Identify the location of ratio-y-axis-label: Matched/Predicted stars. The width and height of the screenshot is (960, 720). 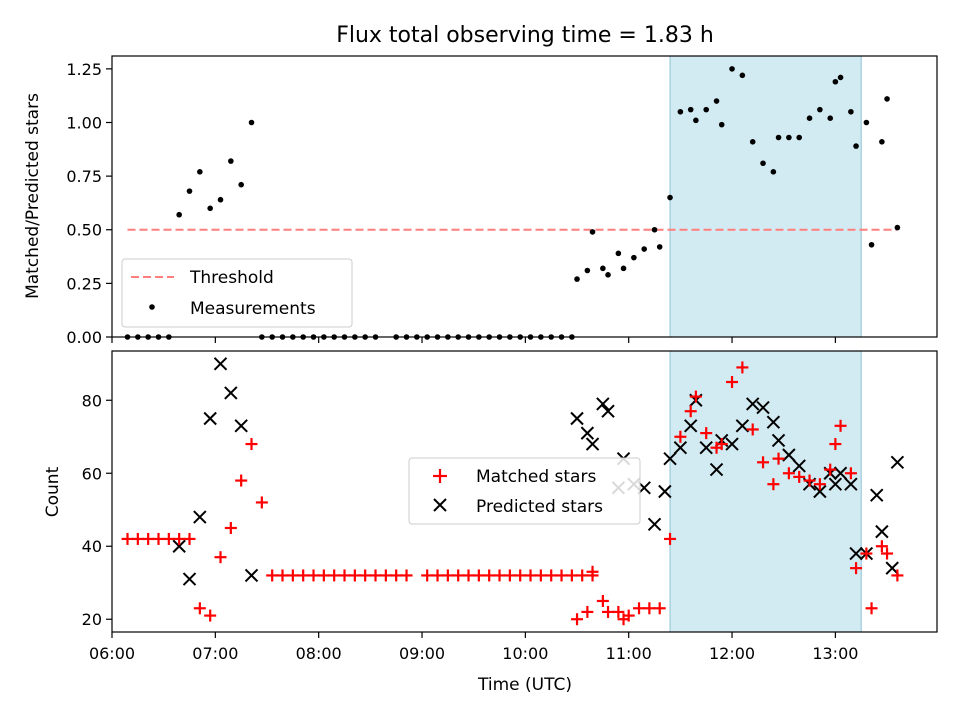
(33, 196).